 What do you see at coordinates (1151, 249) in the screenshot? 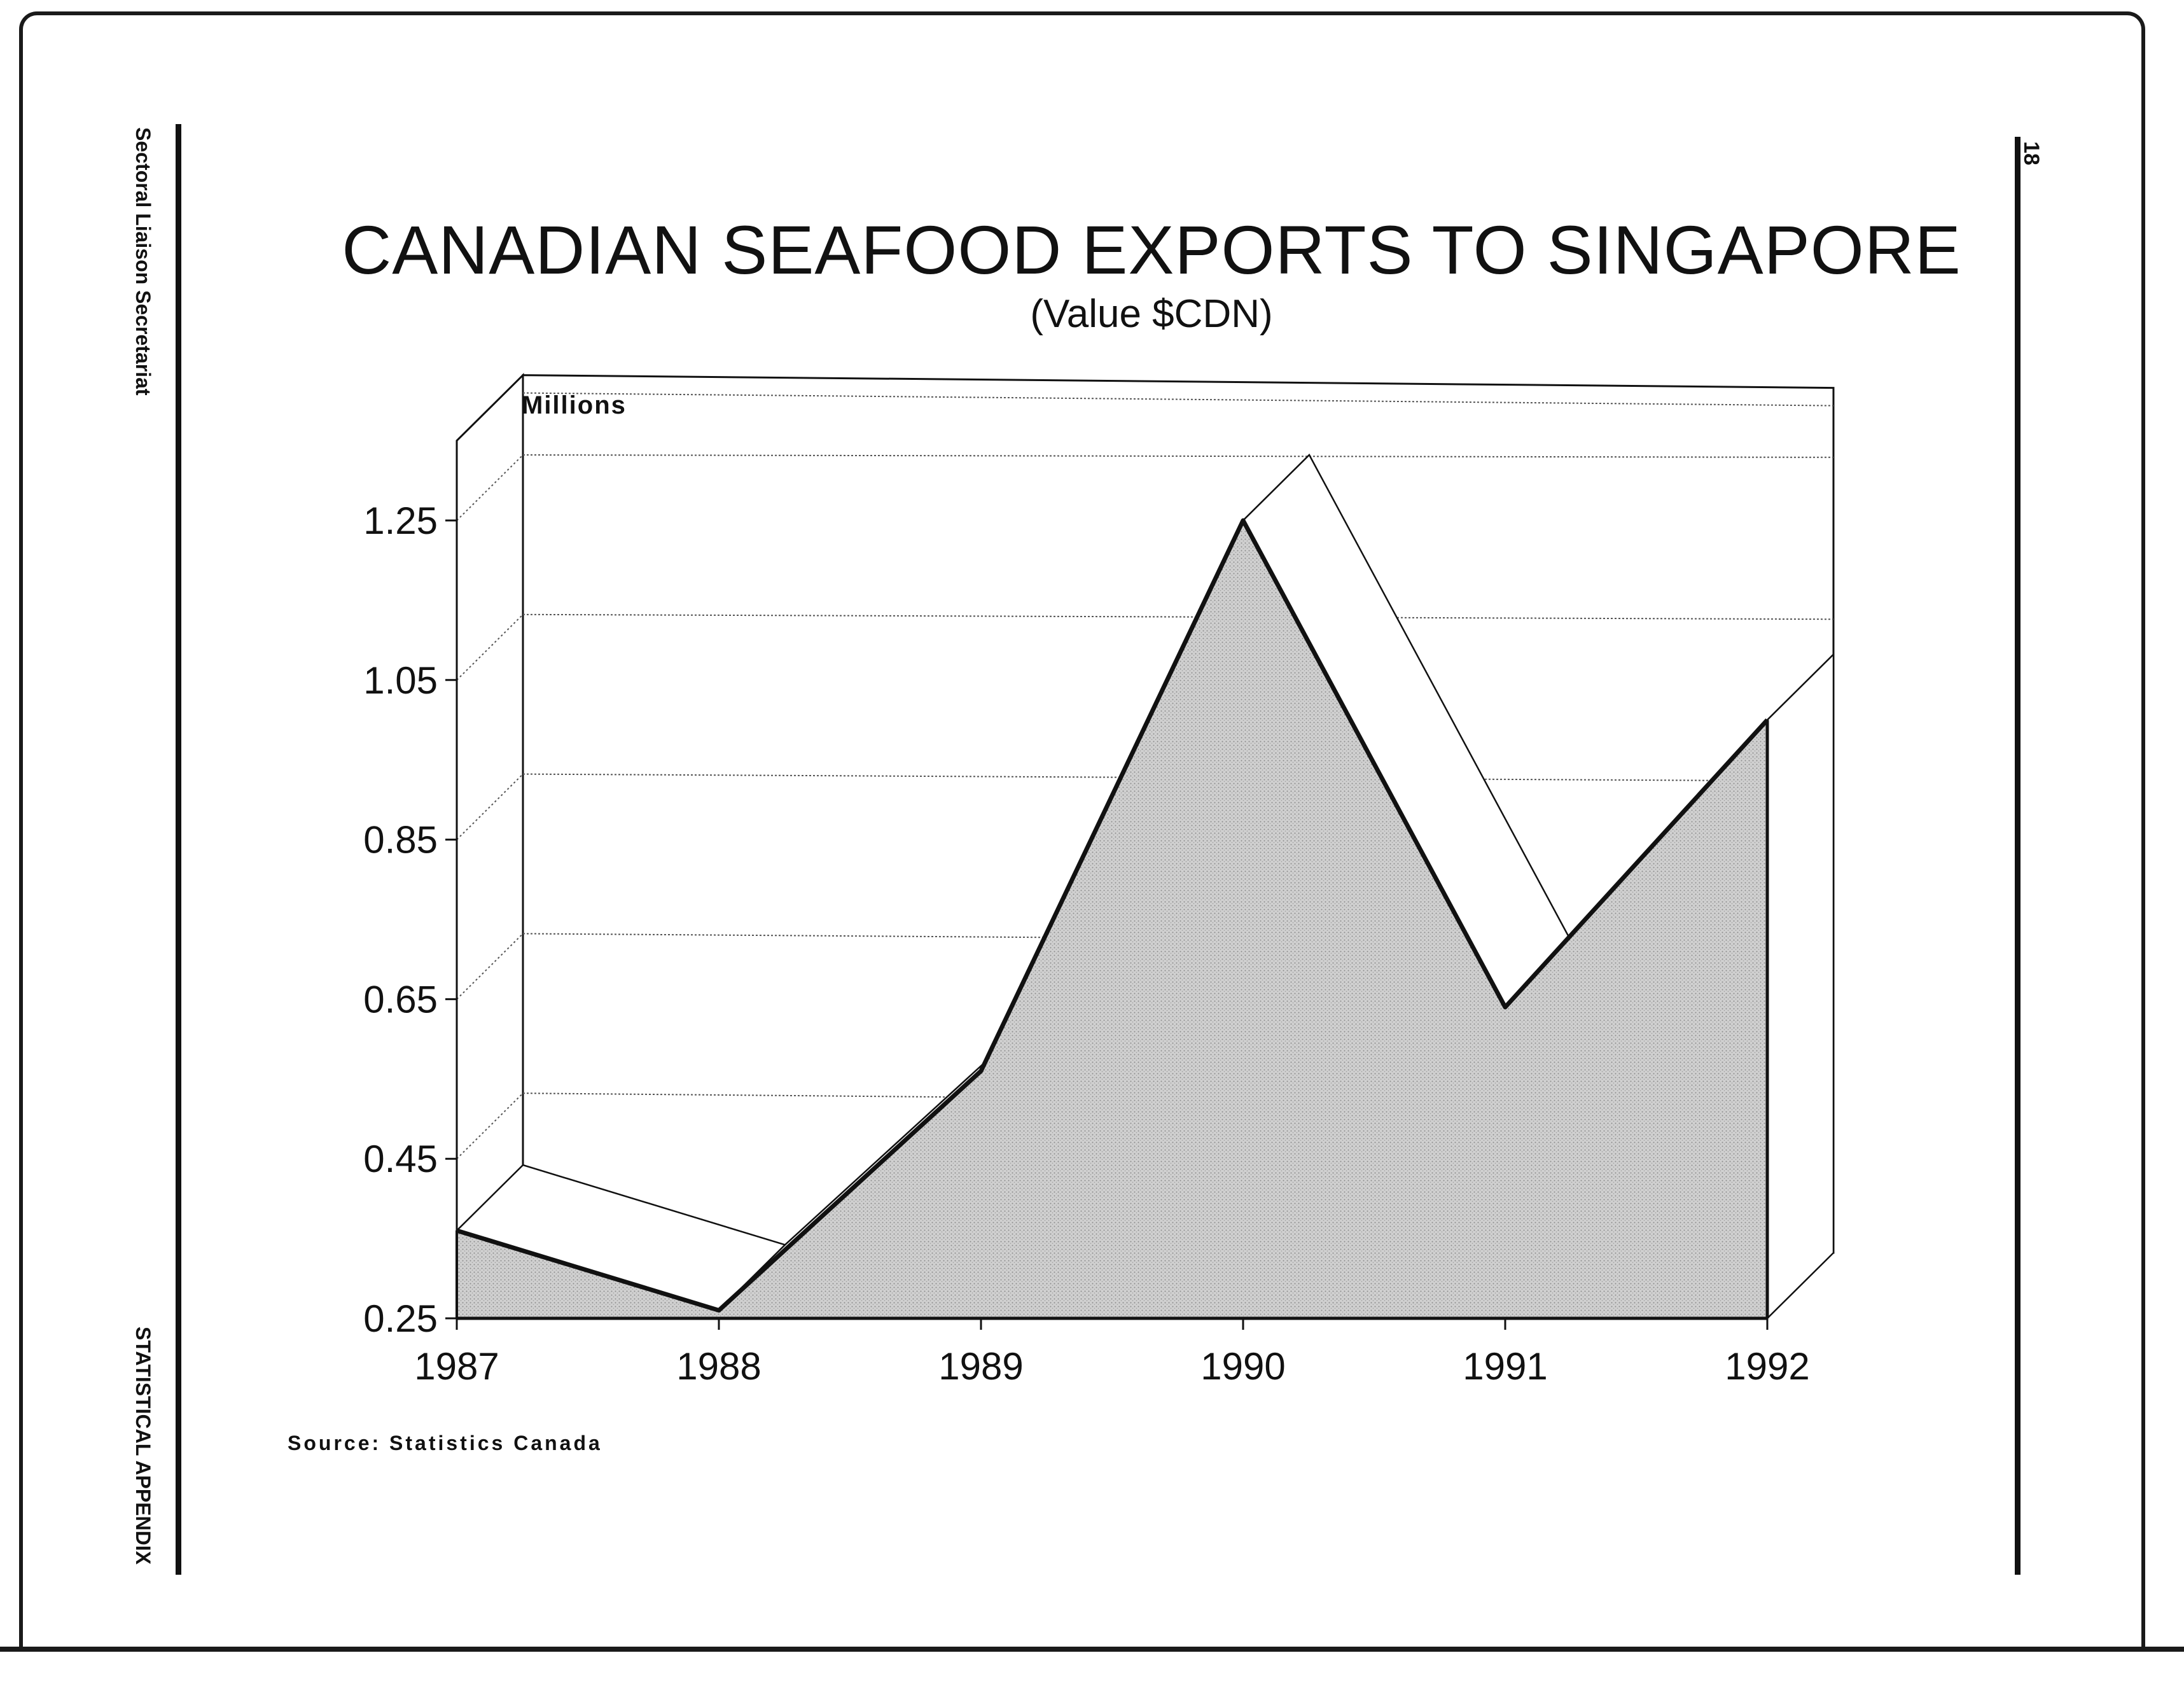
I see `chart-title: CANADIAN SEAFOOD EXPORTS TO SINGAPORE` at bounding box center [1151, 249].